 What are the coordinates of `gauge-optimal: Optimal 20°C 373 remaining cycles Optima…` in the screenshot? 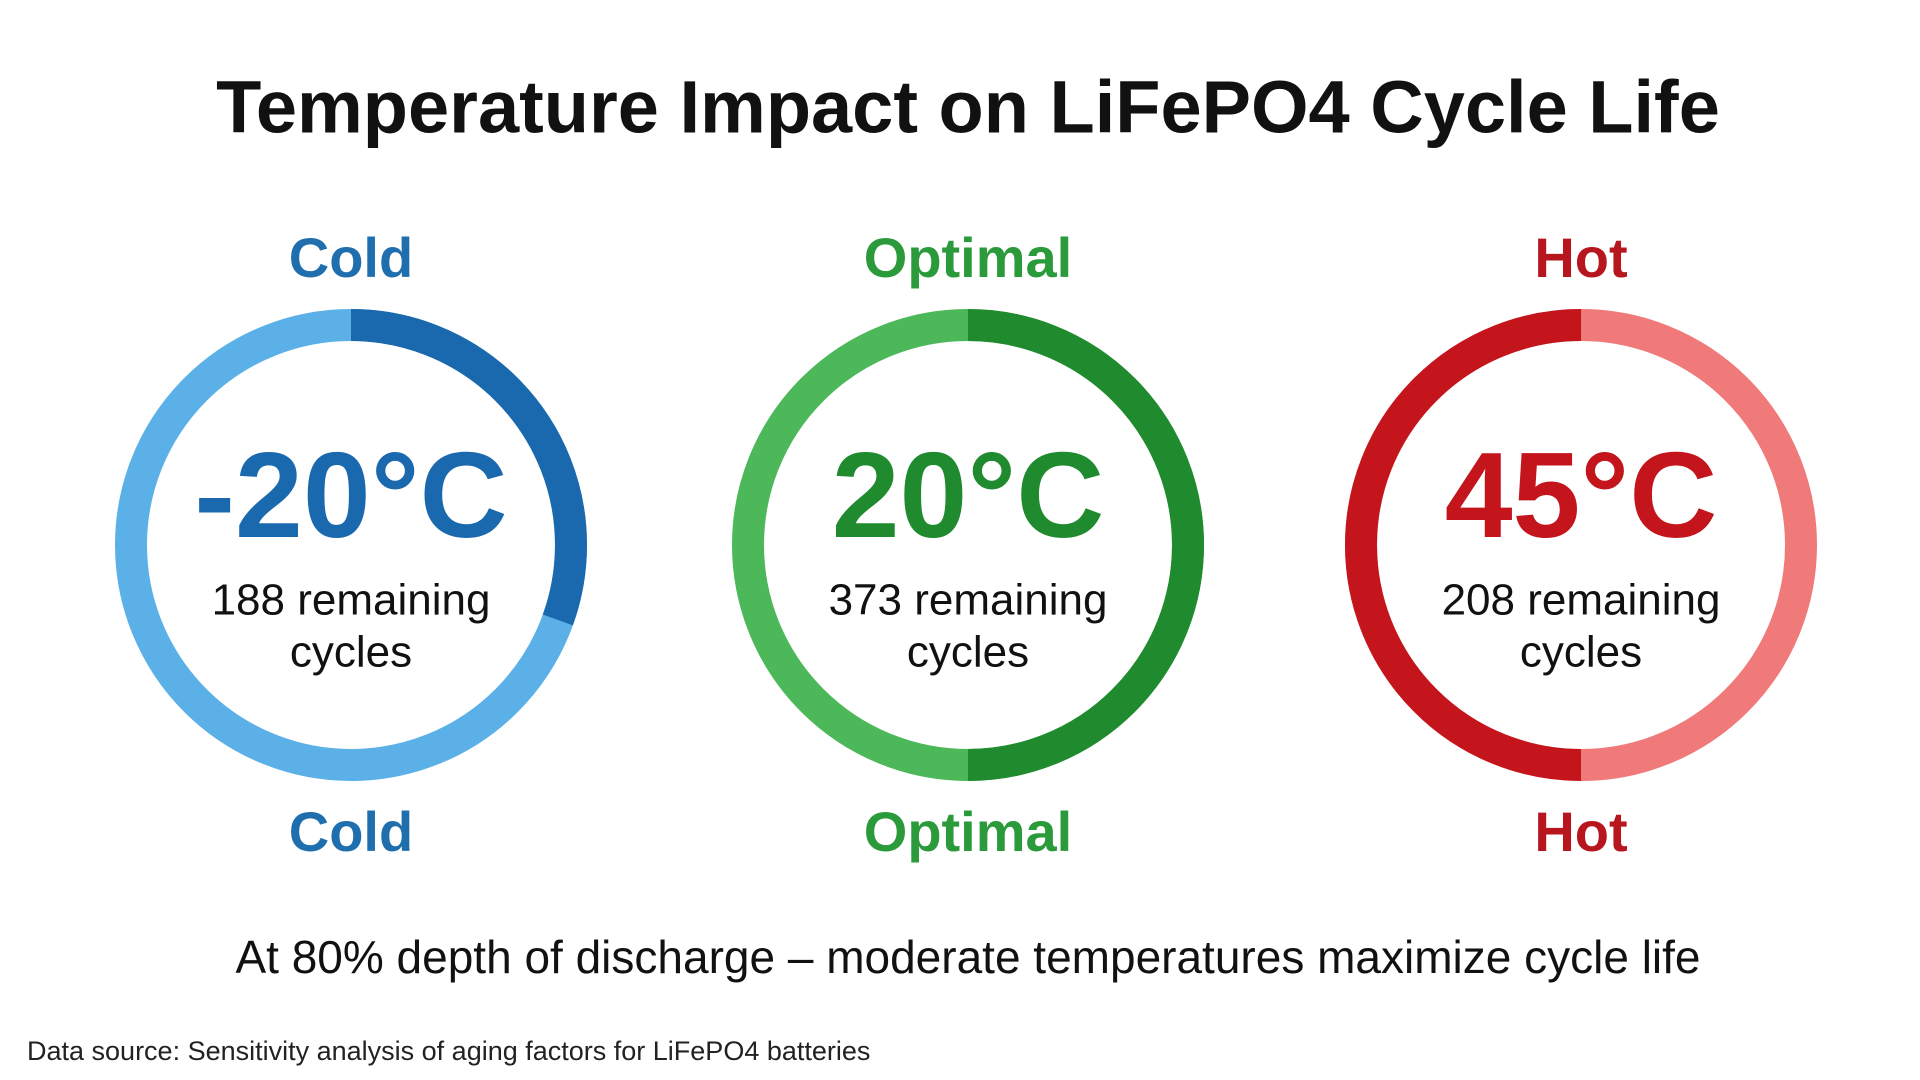 It's located at (968, 544).